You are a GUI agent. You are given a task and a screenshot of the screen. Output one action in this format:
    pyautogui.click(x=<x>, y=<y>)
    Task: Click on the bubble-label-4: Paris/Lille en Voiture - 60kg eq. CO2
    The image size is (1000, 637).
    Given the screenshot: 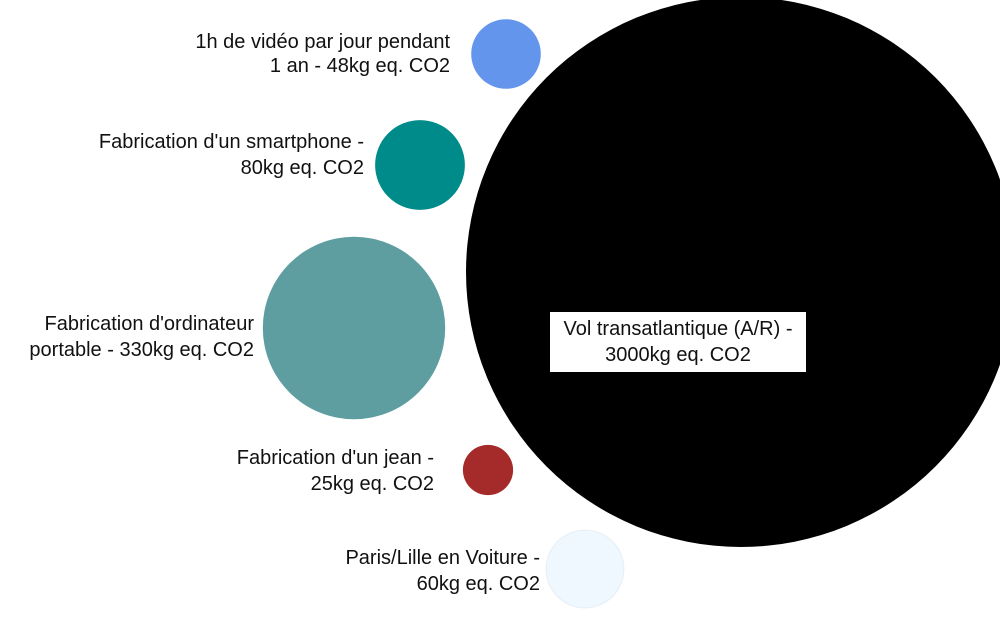 What is the action you would take?
    pyautogui.click(x=442, y=571)
    